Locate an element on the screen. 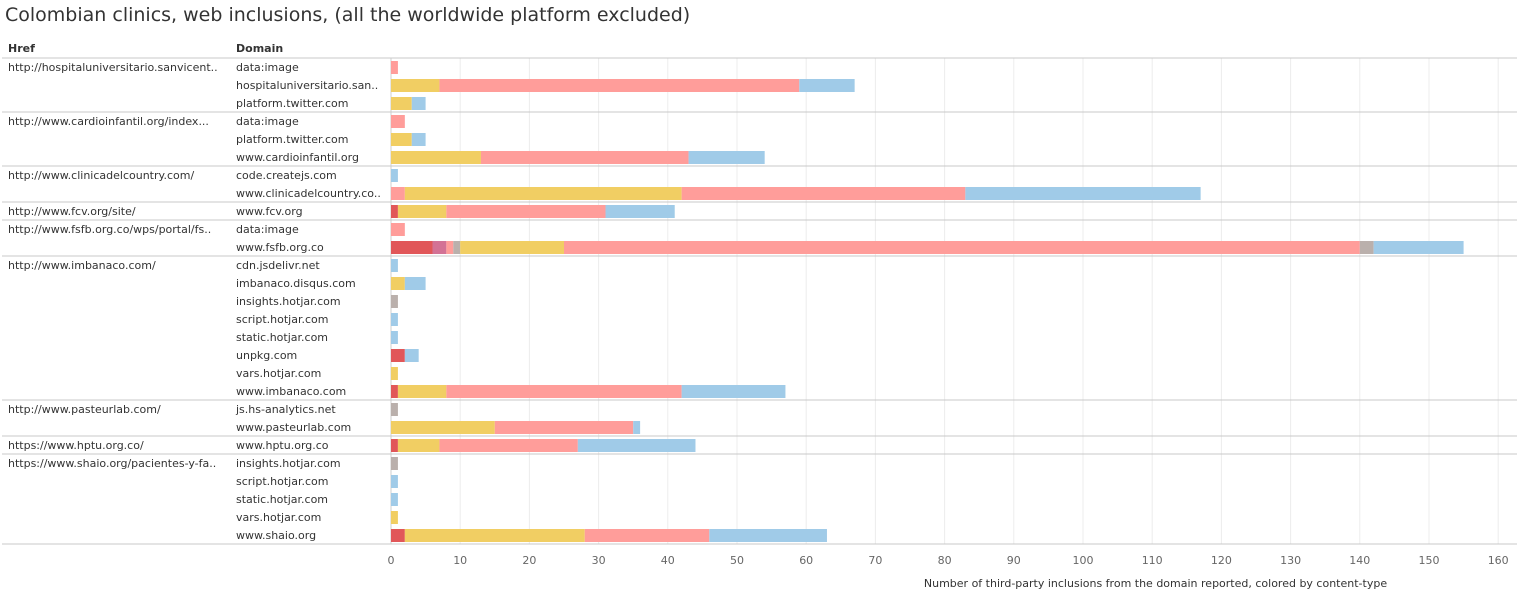 Image resolution: width=1518 pixels, height=599 pixels. href-label: http://www.fcv.org/site/ is located at coordinates (72, 211).